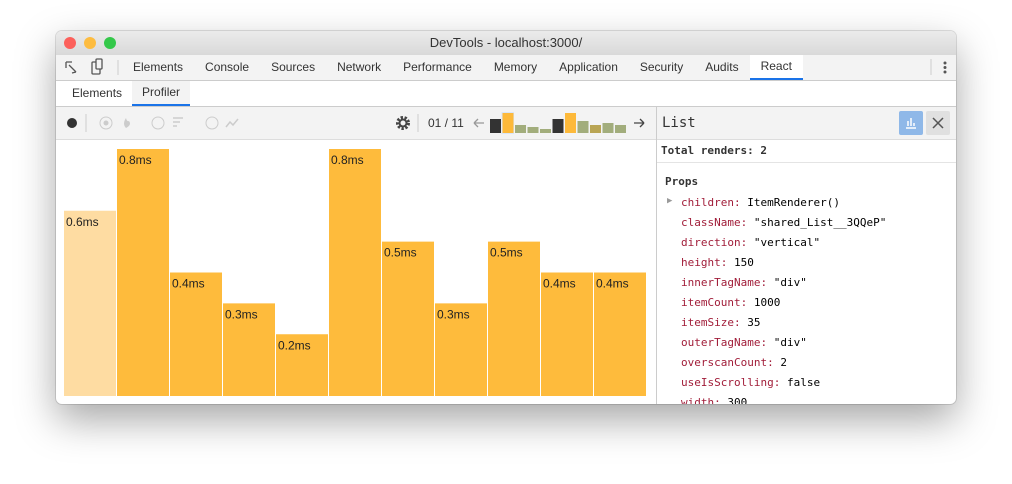 The width and height of the screenshot is (1012, 484). I want to click on prop-row: useIsScrolling: false, so click(750, 382).